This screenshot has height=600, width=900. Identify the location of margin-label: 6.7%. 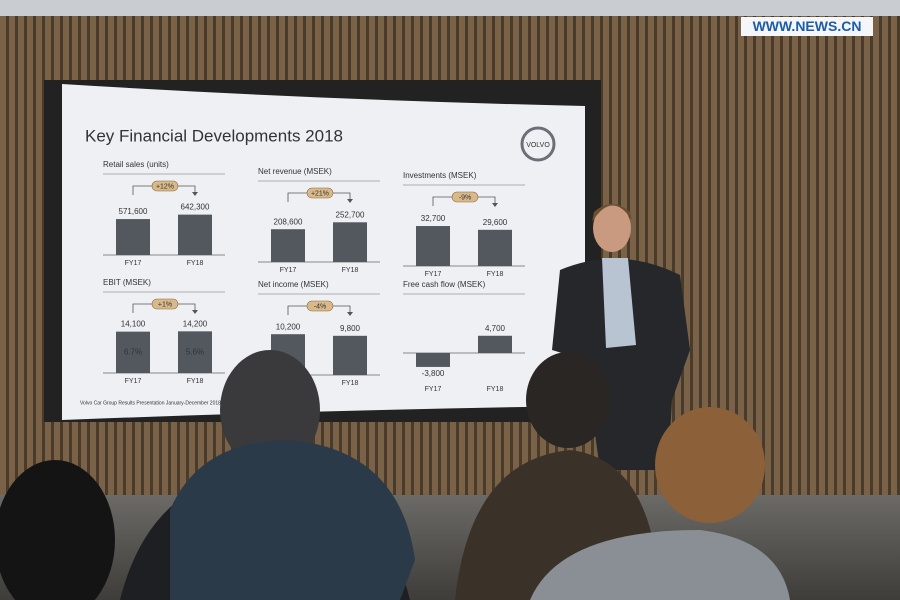
(133, 351).